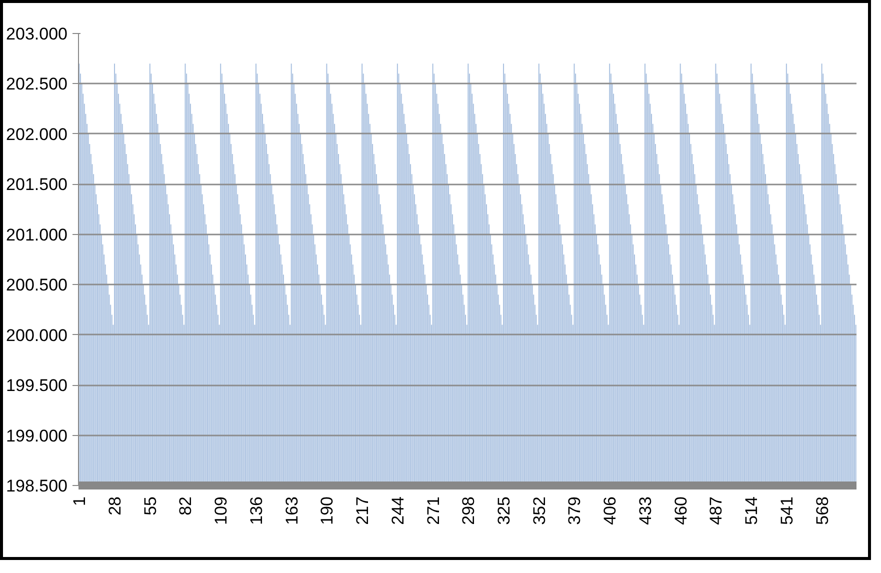 The height and width of the screenshot is (573, 881). Describe the element at coordinates (37, 184) in the screenshot. I see `y-tick-label: 201.500` at that location.